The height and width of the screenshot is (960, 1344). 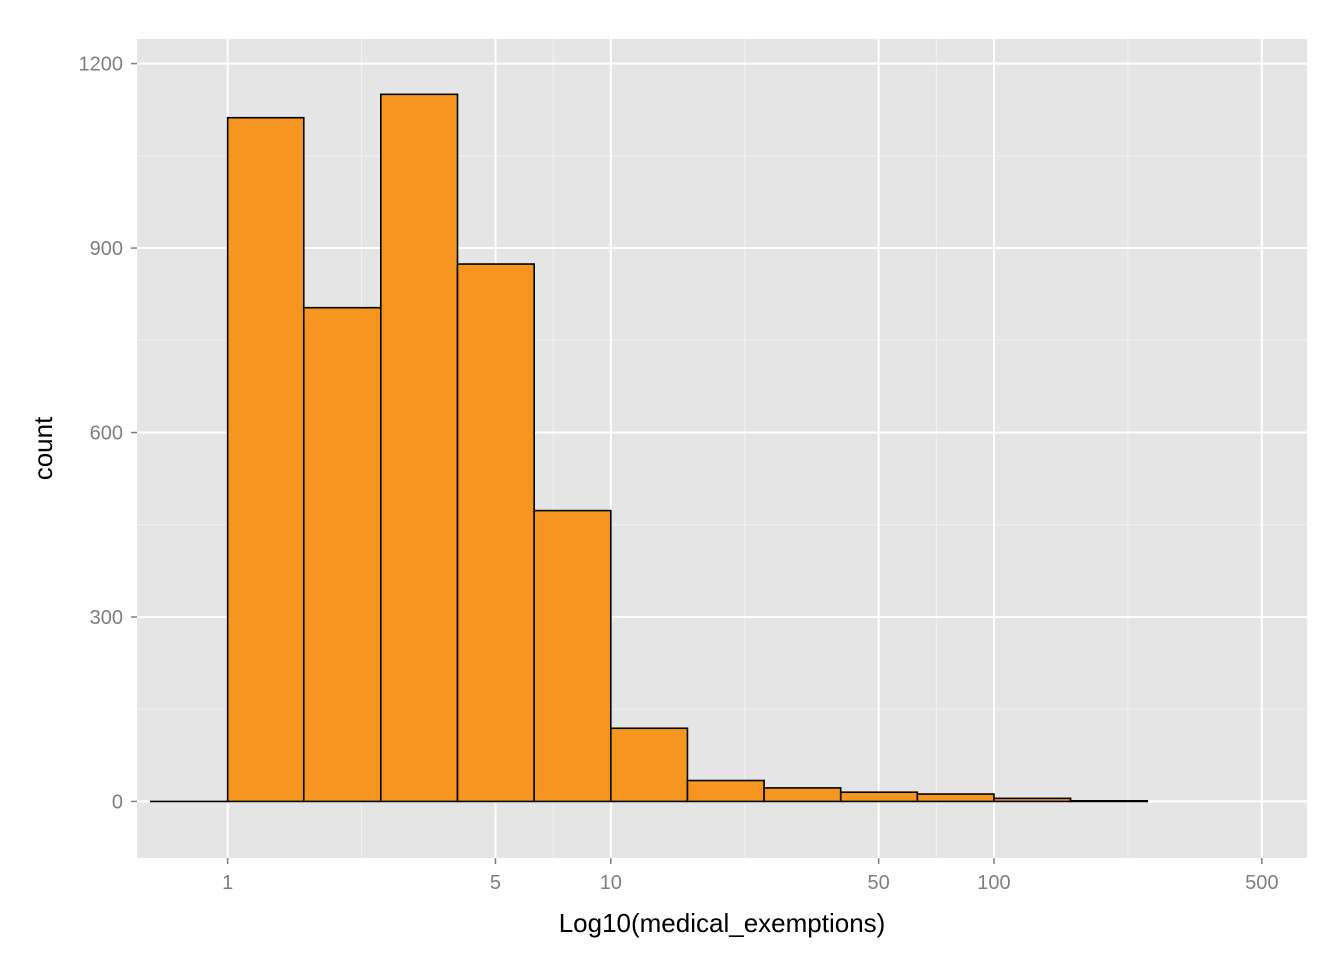 I want to click on y-tick-label: 600, so click(x=106, y=434).